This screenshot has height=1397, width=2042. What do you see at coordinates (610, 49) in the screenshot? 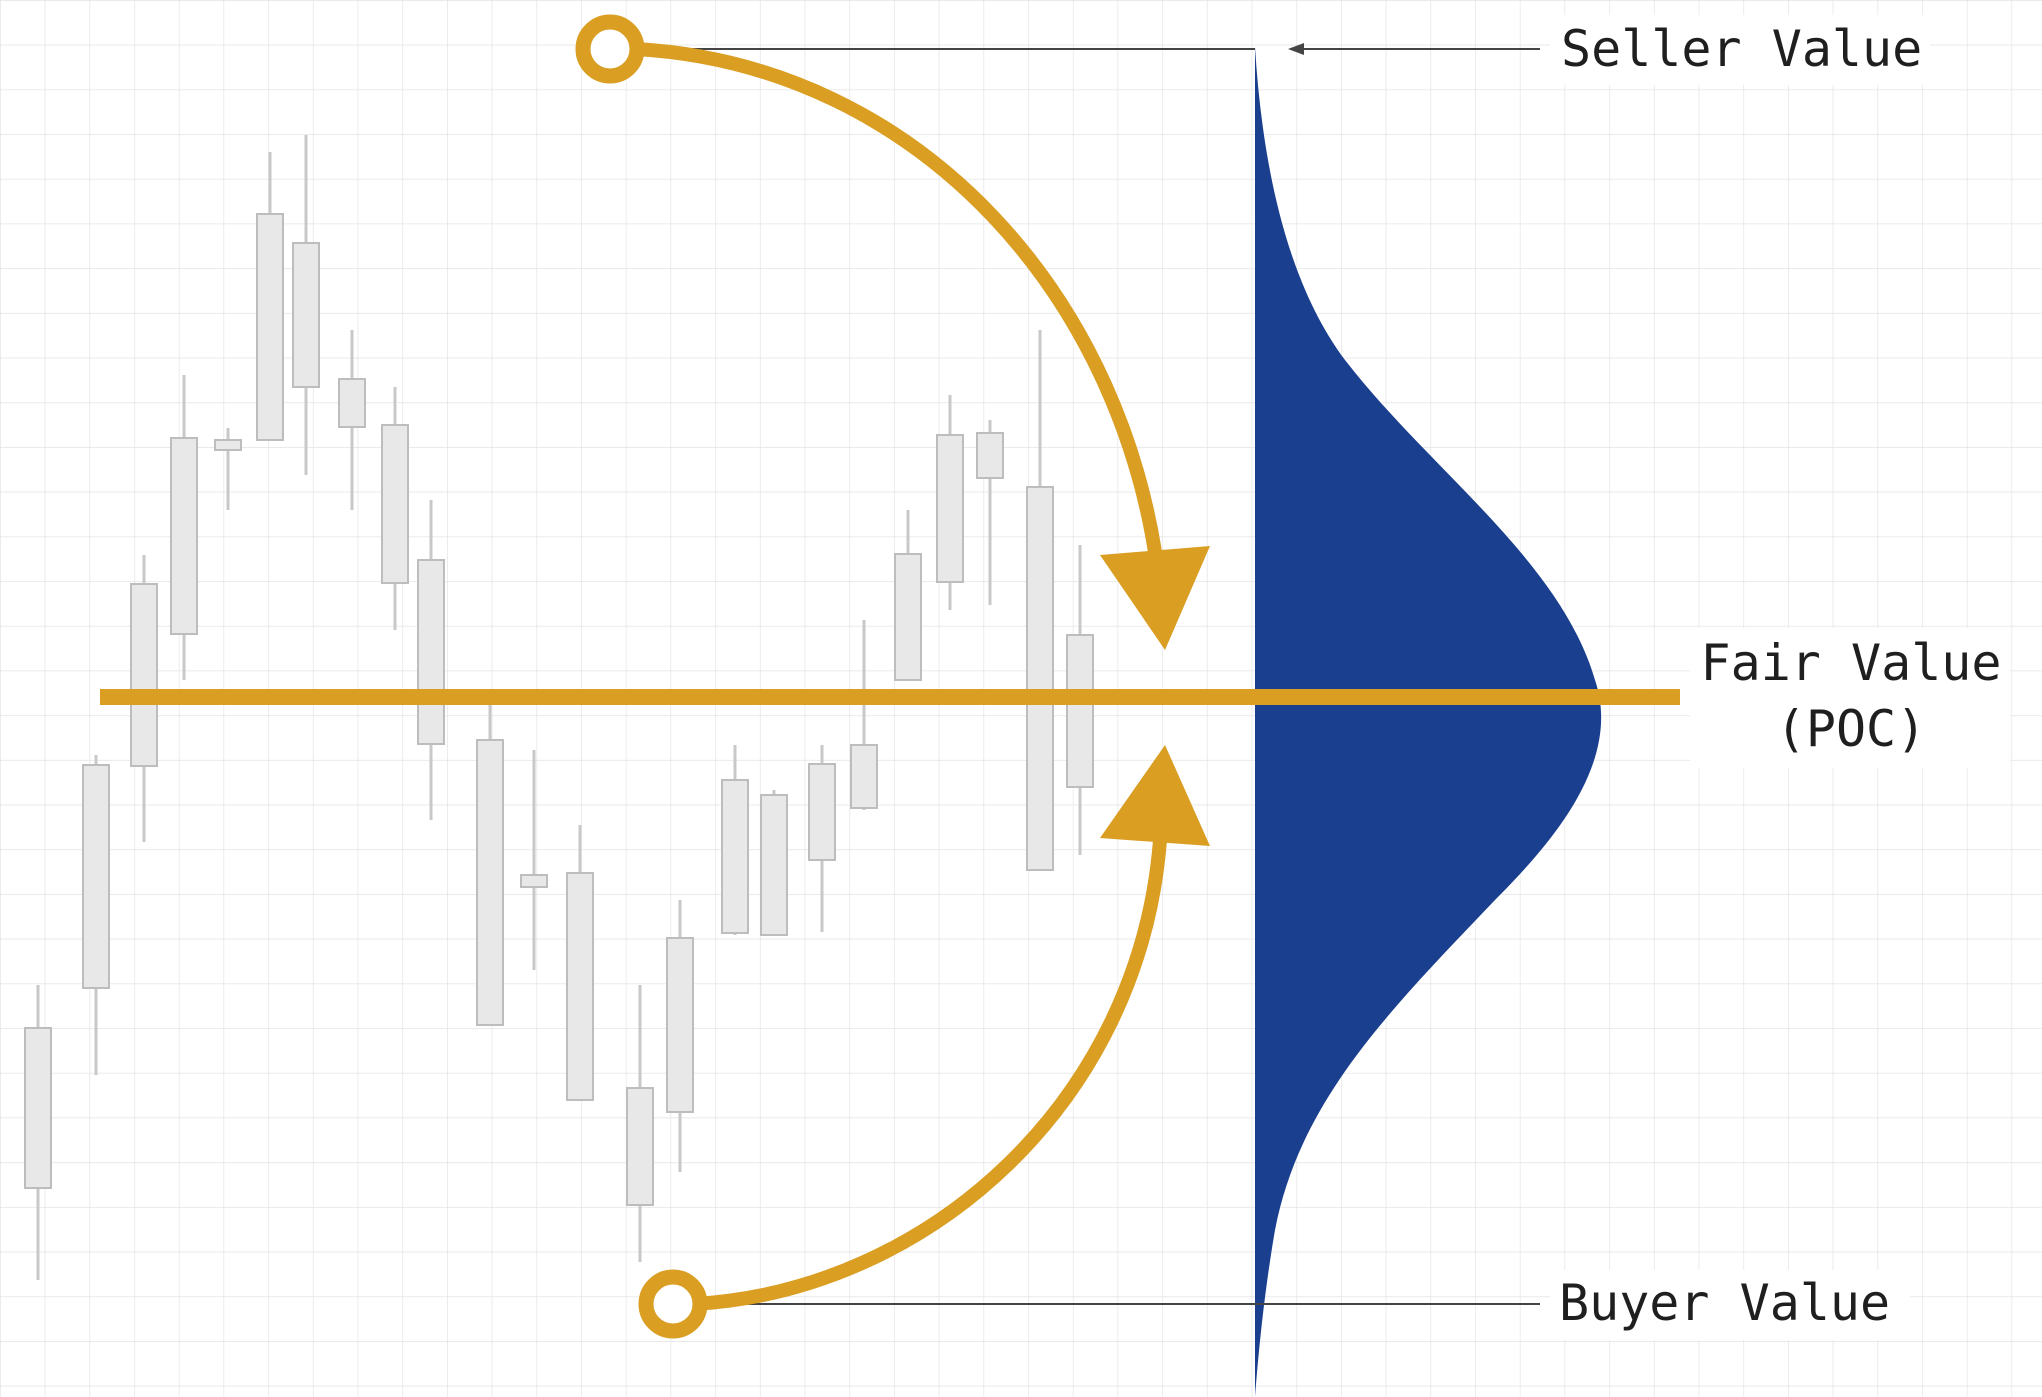
I see `seller-start-circle` at bounding box center [610, 49].